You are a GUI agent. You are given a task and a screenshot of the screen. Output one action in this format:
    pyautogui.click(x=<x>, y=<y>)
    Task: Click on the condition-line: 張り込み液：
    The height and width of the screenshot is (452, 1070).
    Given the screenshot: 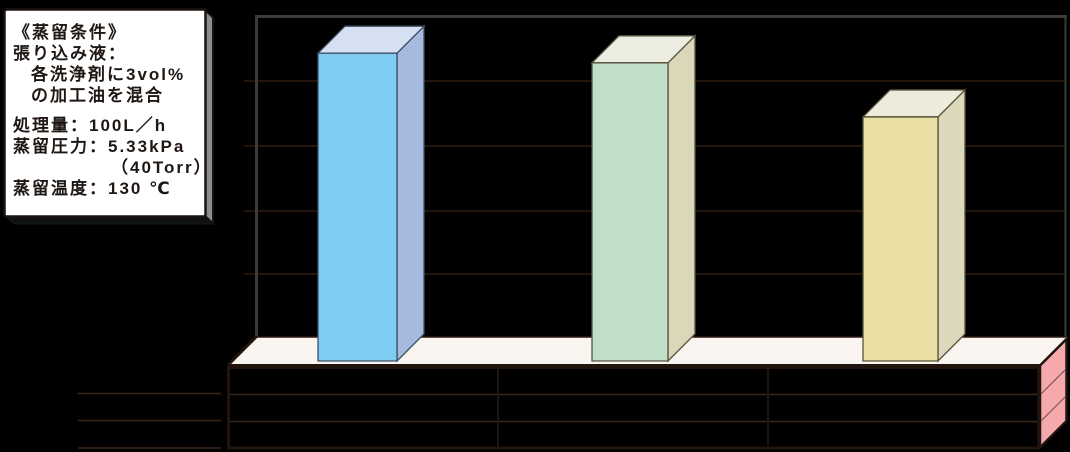 What is the action you would take?
    pyautogui.click(x=70, y=53)
    